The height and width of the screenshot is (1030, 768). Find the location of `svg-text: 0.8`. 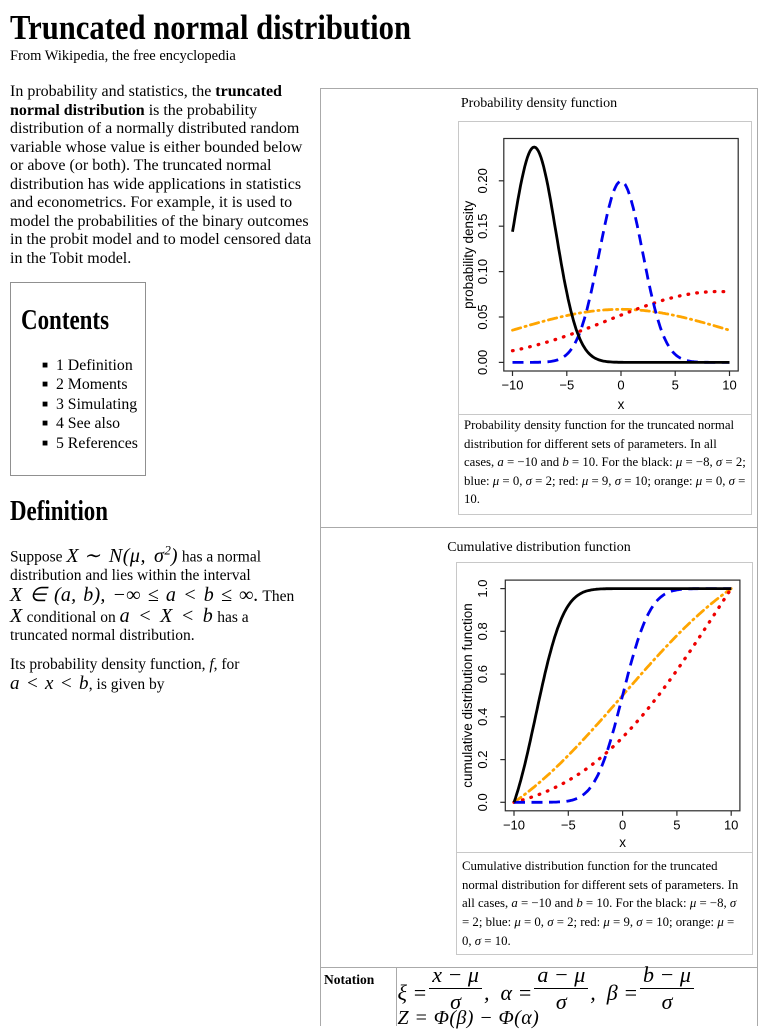

svg-text: 0.8 is located at coordinates (482, 631).